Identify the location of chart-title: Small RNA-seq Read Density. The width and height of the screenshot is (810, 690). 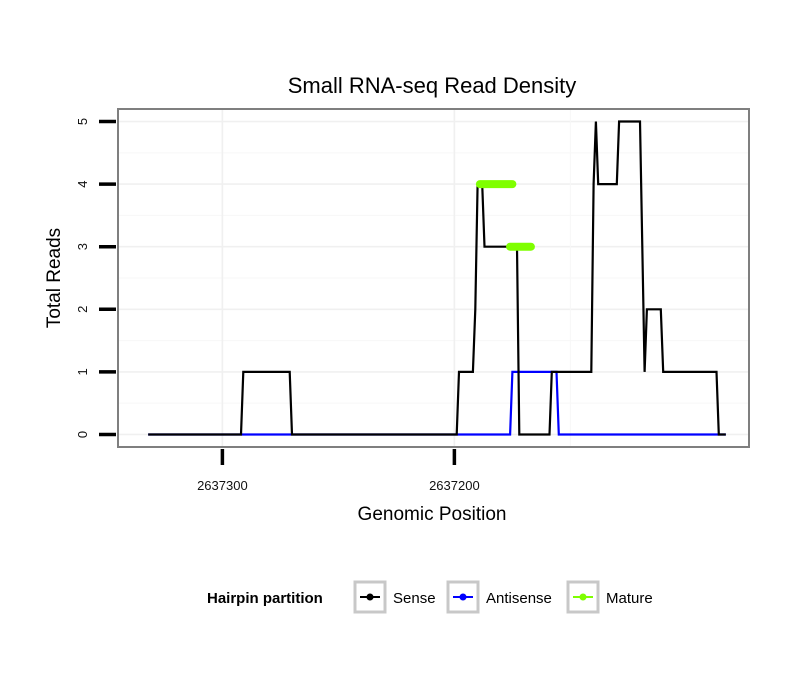
(432, 85).